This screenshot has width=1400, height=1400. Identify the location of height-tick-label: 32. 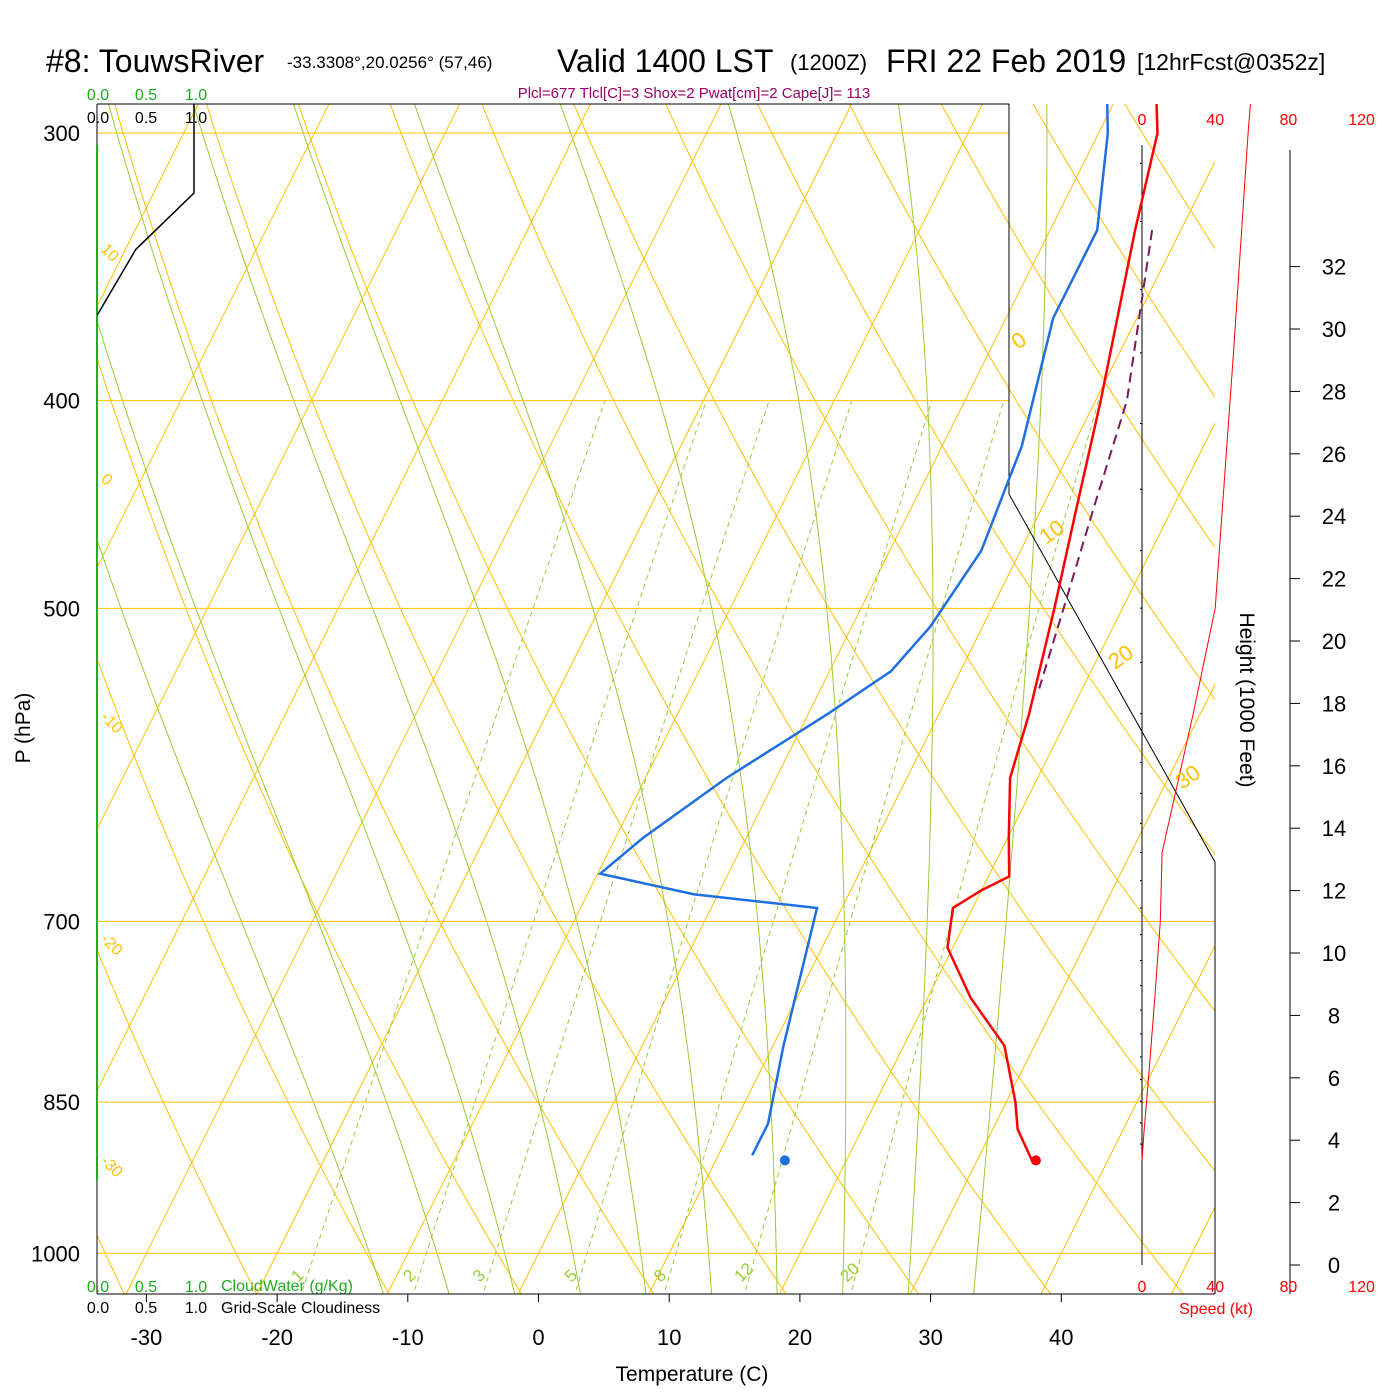
(1334, 267).